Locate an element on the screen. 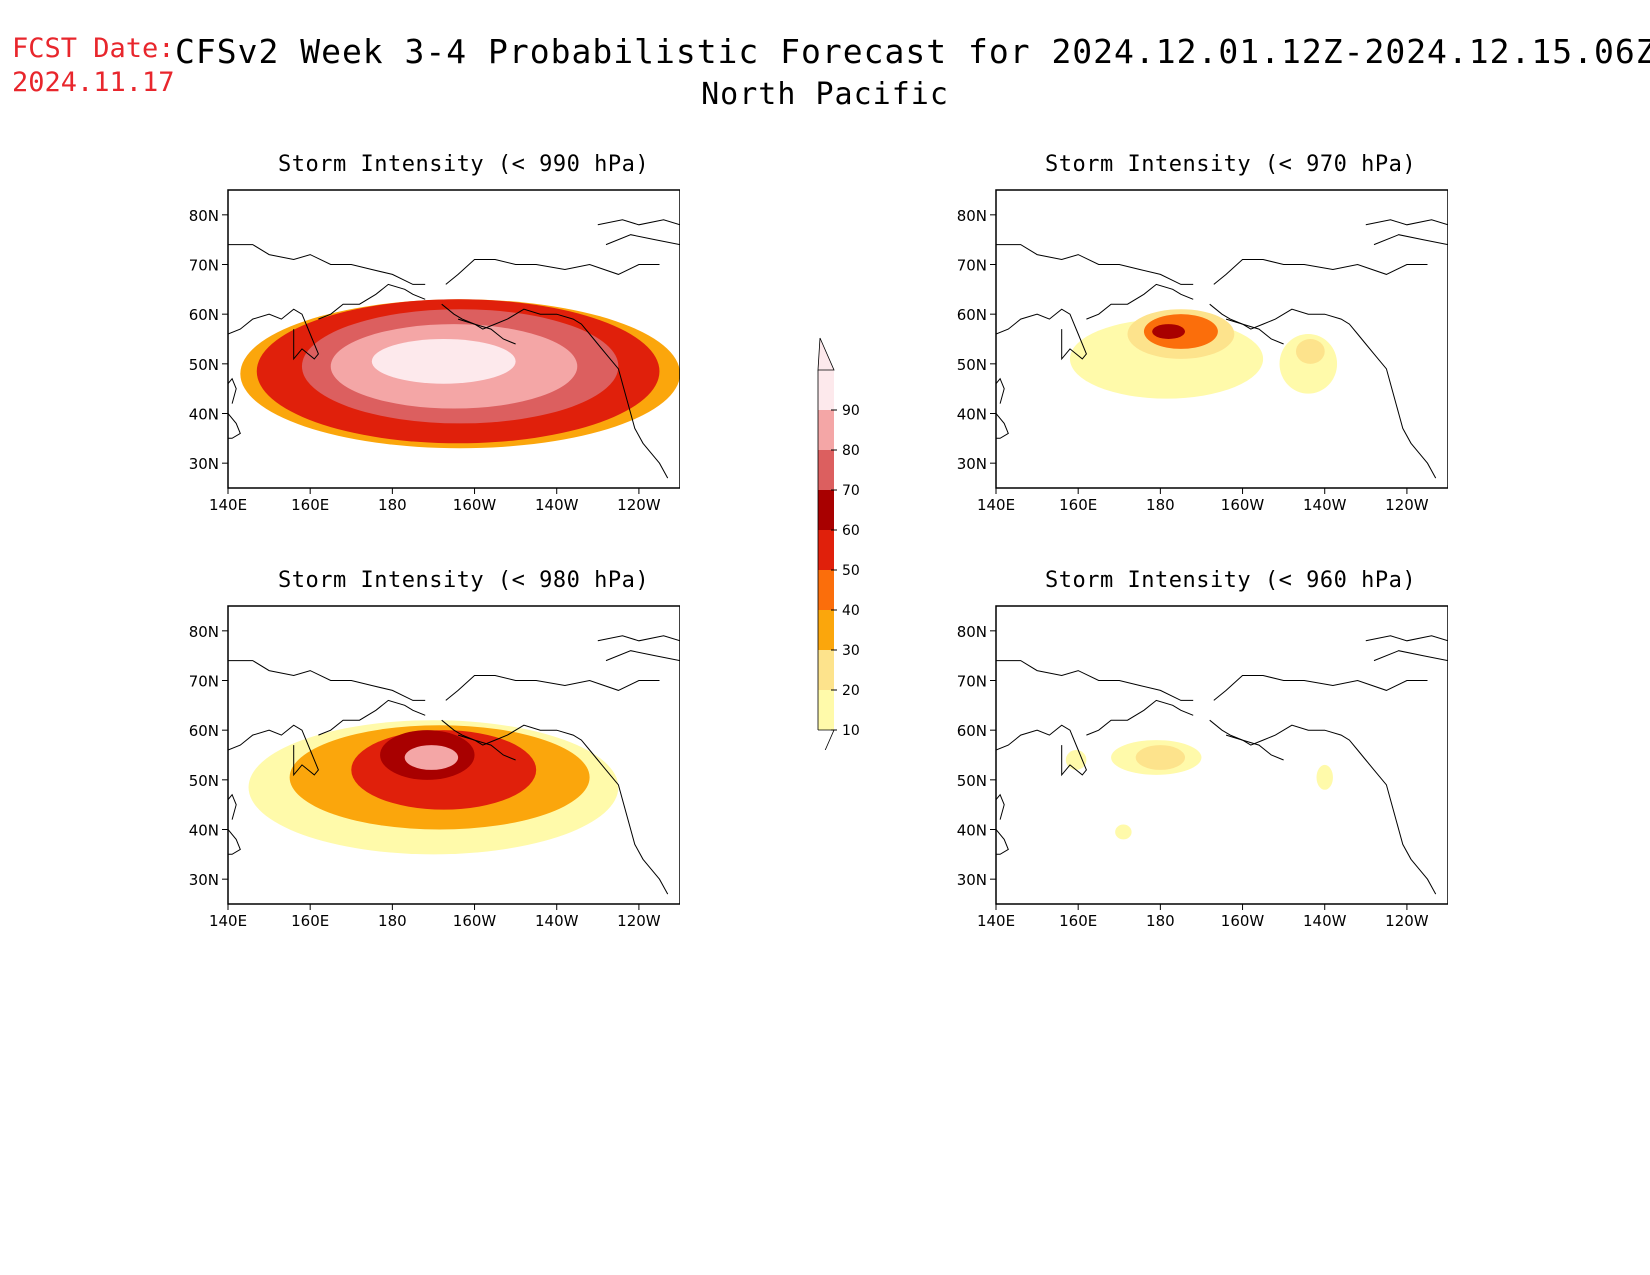 This screenshot has width=1650, height=1275. forecast-date-value: 2024.11.17 is located at coordinates (93, 82).